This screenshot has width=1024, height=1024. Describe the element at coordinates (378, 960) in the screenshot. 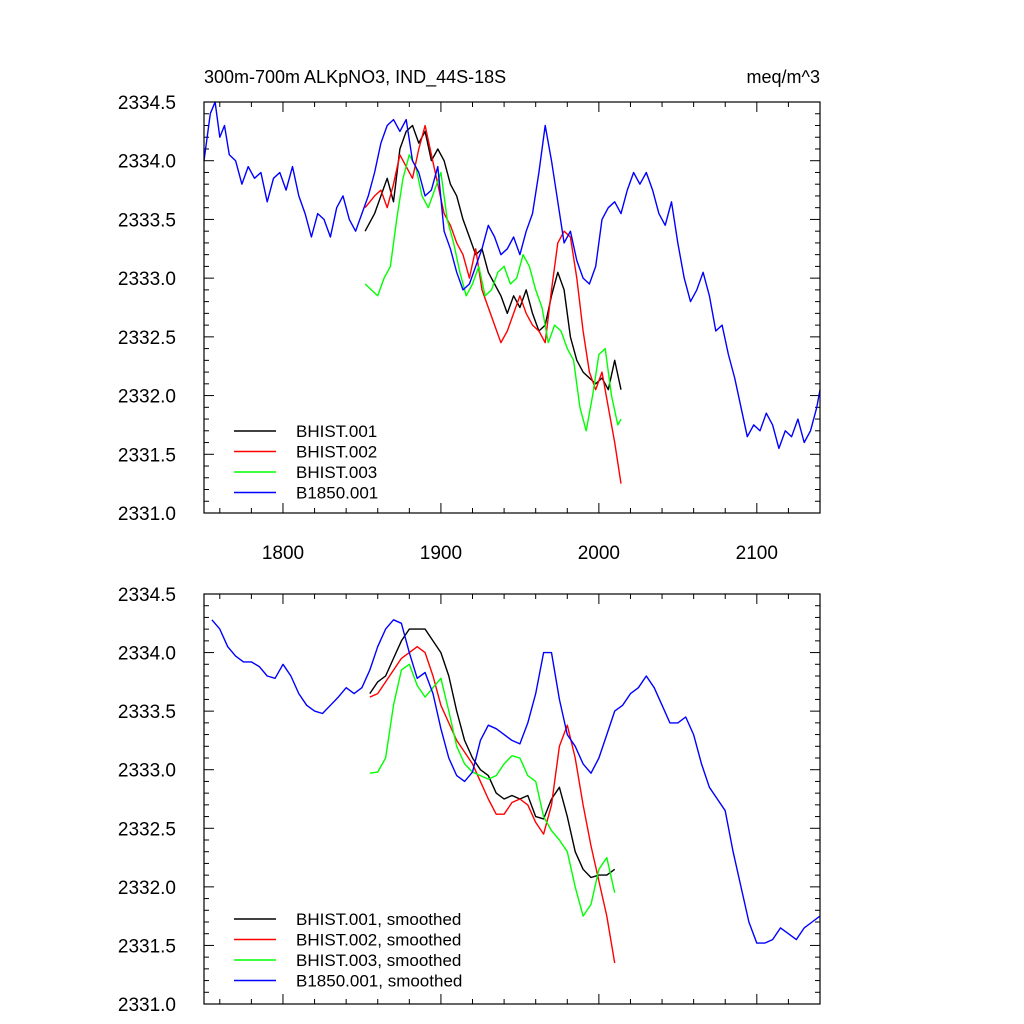

I see `legend-label-2: BHIST.003, smoothed` at that location.